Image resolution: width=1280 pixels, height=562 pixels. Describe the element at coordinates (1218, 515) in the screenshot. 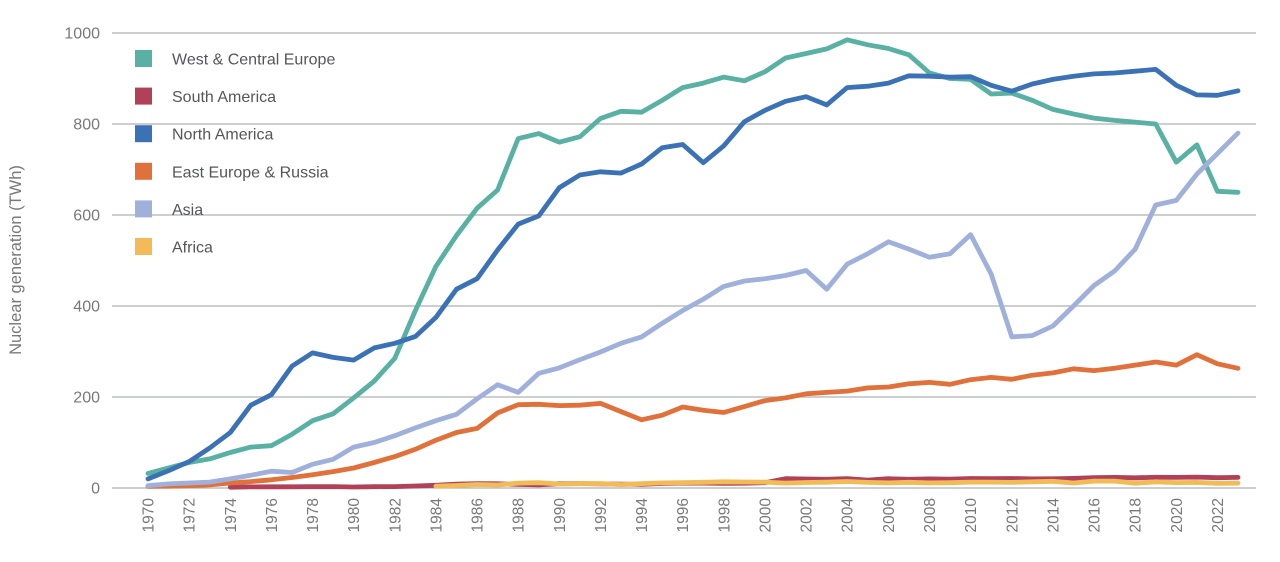

I see `x-tick-label-2022: 2022` at that location.